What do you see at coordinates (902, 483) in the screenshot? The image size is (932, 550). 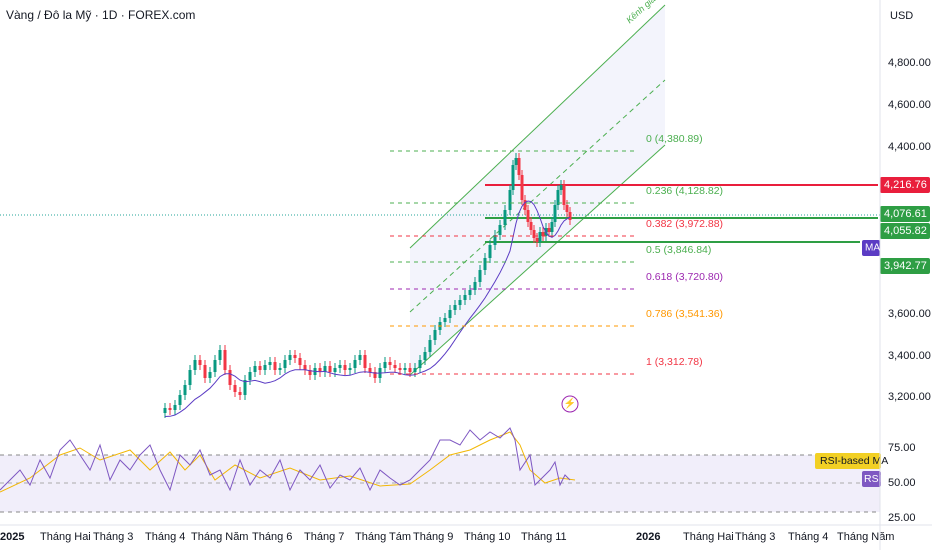 I see `rsi-axis-label: 50.00` at bounding box center [902, 483].